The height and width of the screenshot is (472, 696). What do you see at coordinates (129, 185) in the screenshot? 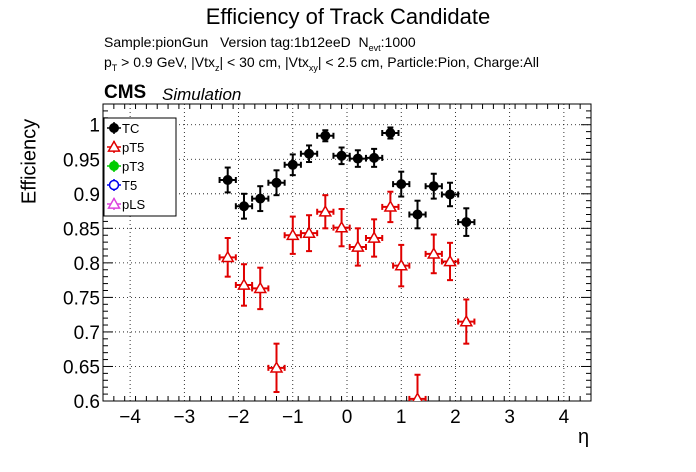
I see `legend-label-t5: T5` at bounding box center [129, 185].